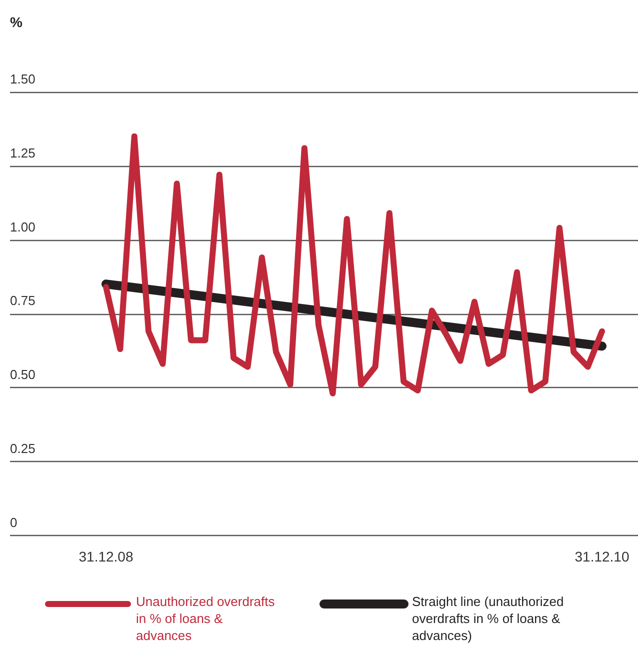  I want to click on y-axis-title: %, so click(16, 22).